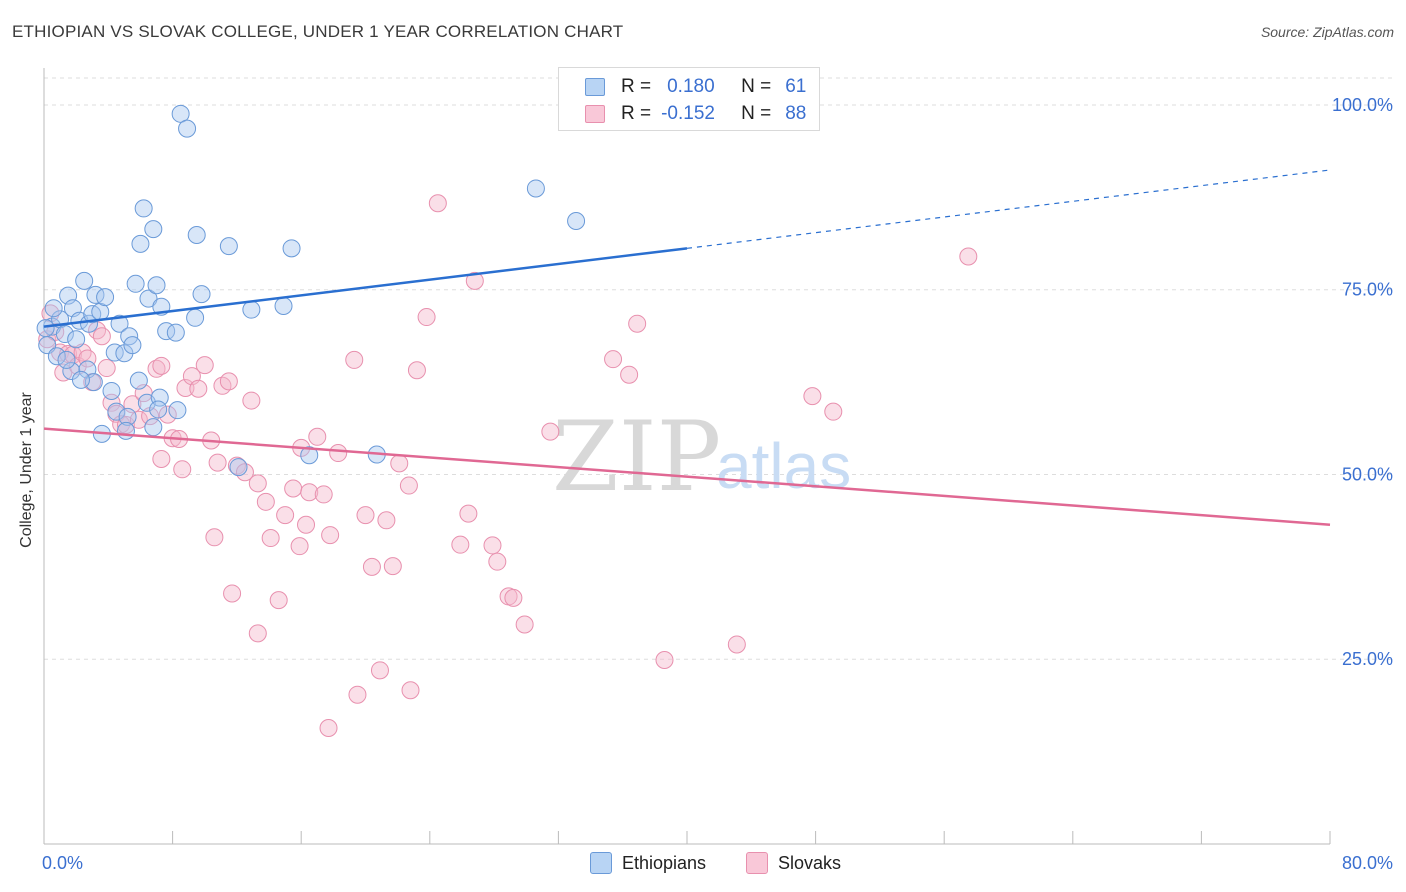  Describe the element at coordinates (756, 86) in the screenshot. I see `legend-n-label: N =` at that location.